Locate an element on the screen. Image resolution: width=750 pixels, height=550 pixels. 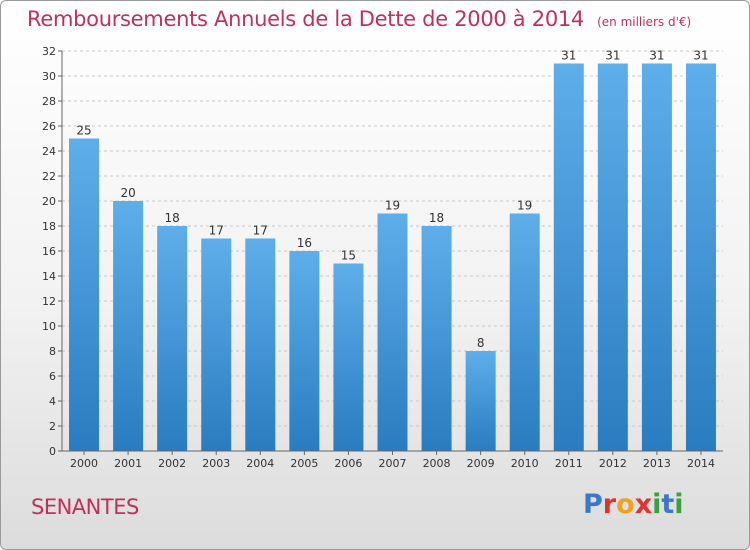
y-tick-label: 12 is located at coordinates (49, 301).